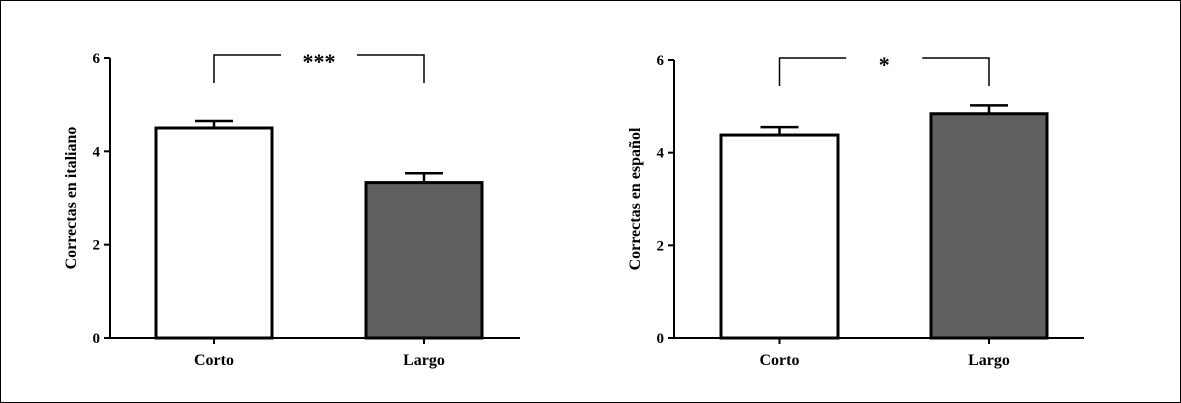 The width and height of the screenshot is (1181, 403). I want to click on y-axis-label: Correctas en italiano, so click(71, 198).